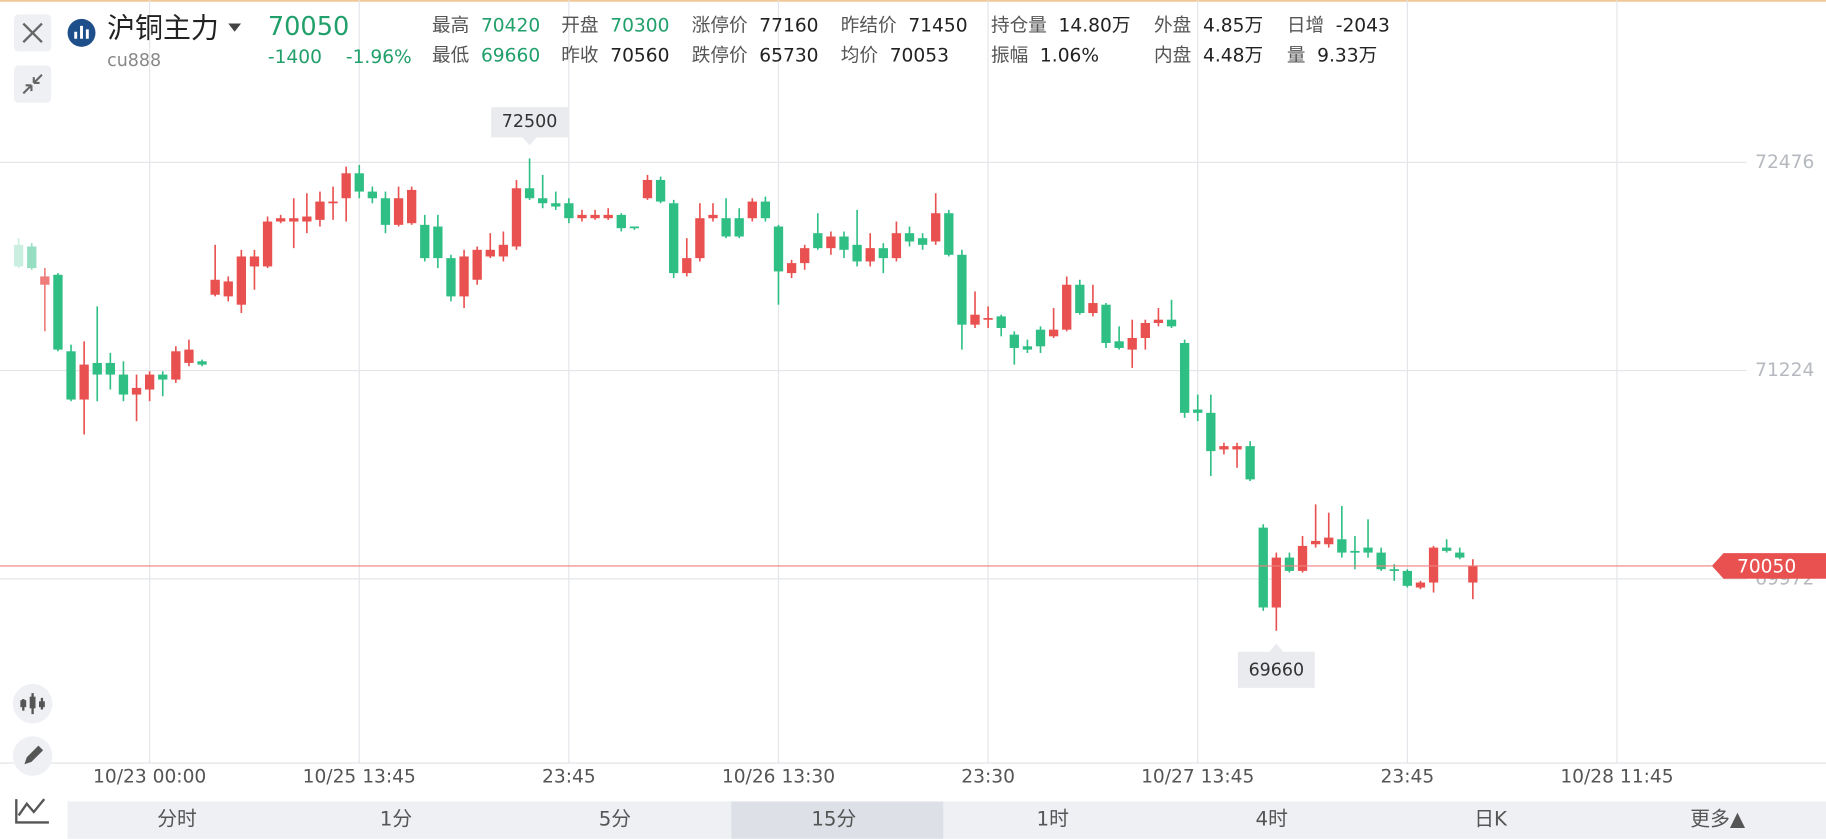 The width and height of the screenshot is (1826, 839). Describe the element at coordinates (720, 25) in the screenshot. I see `quote-label: 涨停价` at that location.